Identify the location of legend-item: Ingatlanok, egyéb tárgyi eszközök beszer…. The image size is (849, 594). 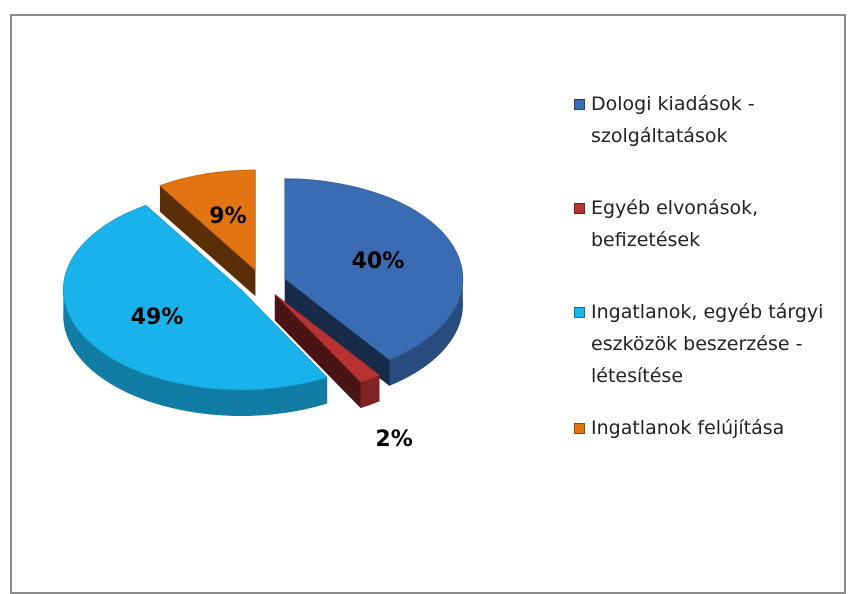
(709, 344).